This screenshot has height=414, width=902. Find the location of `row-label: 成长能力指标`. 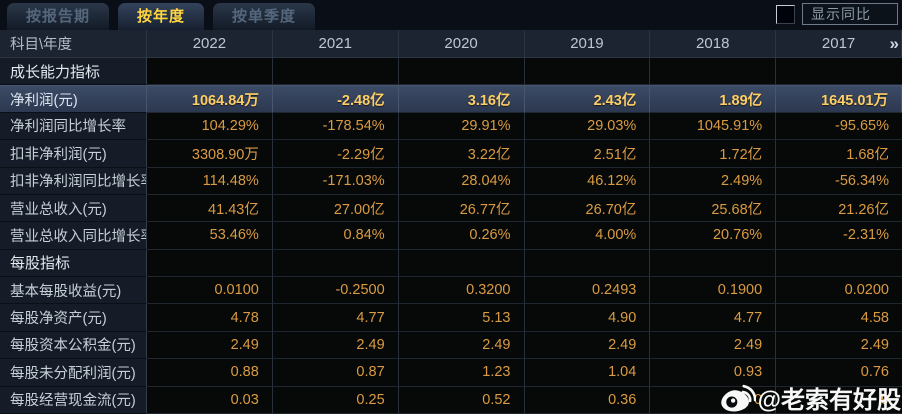

row-label: 成长能力指标 is located at coordinates (73, 72).